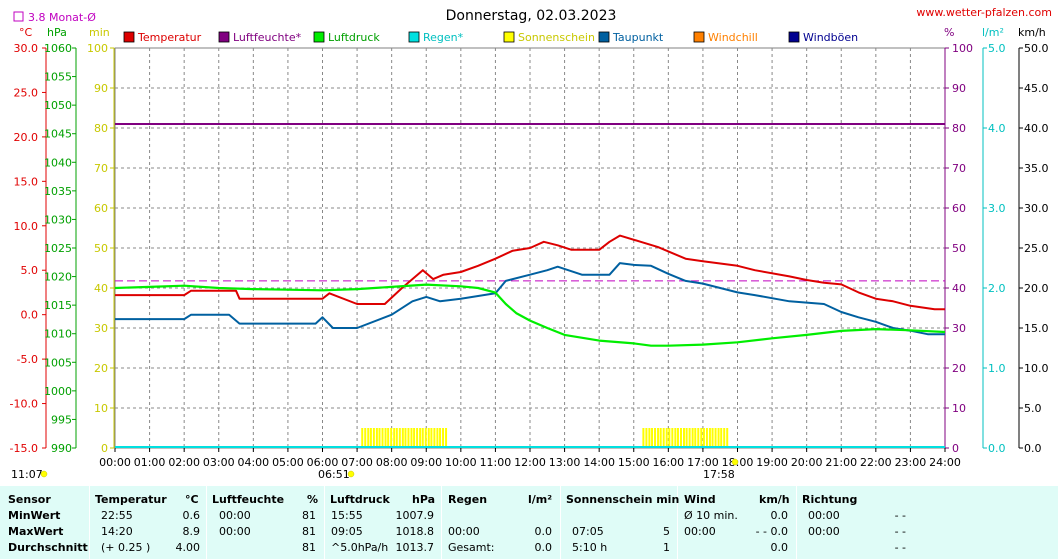 This screenshot has height=559, width=1058. What do you see at coordinates (962, 48) in the screenshot?
I see `humidity-tick-label: 100` at bounding box center [962, 48].